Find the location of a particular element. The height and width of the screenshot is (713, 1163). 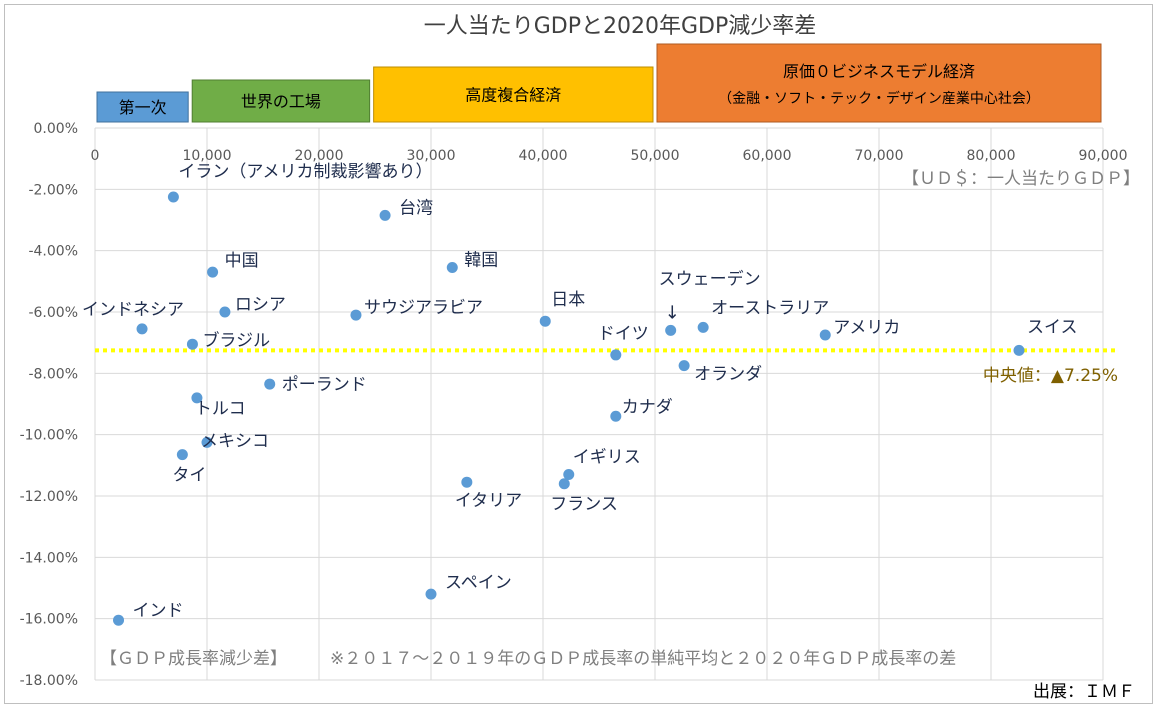

stage-label: 世界の工場 is located at coordinates (281, 101).